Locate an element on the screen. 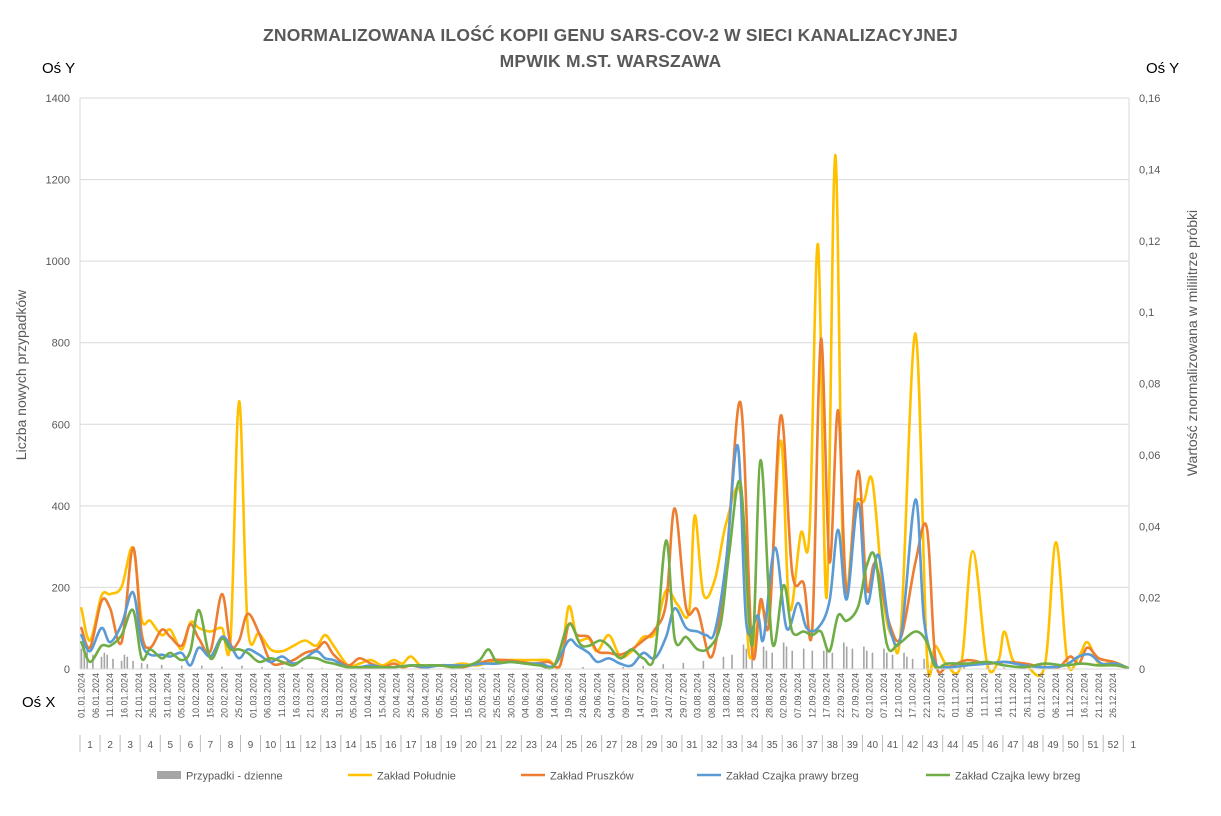  right-tick-label: 0,12 is located at coordinates (1149, 242).